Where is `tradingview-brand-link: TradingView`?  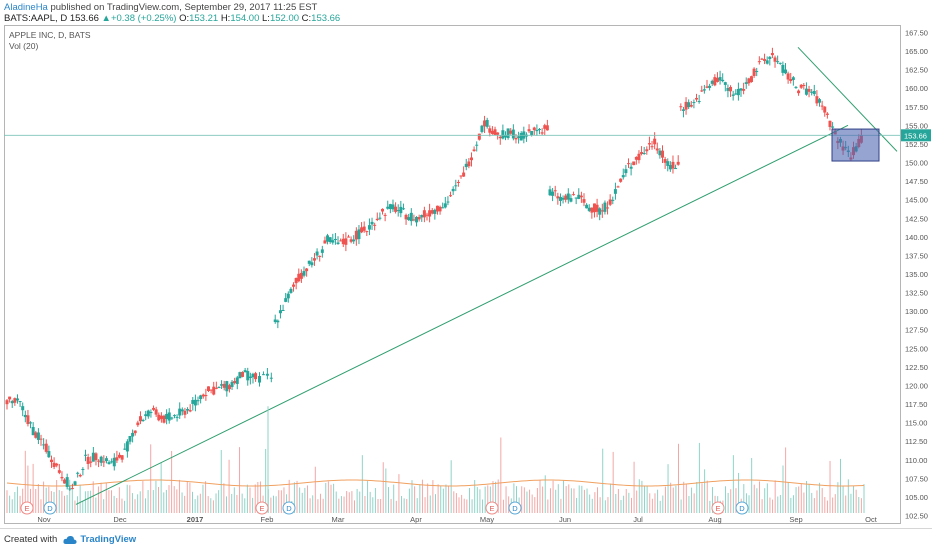
tradingview-brand-link: TradingView is located at coordinates (108, 539).